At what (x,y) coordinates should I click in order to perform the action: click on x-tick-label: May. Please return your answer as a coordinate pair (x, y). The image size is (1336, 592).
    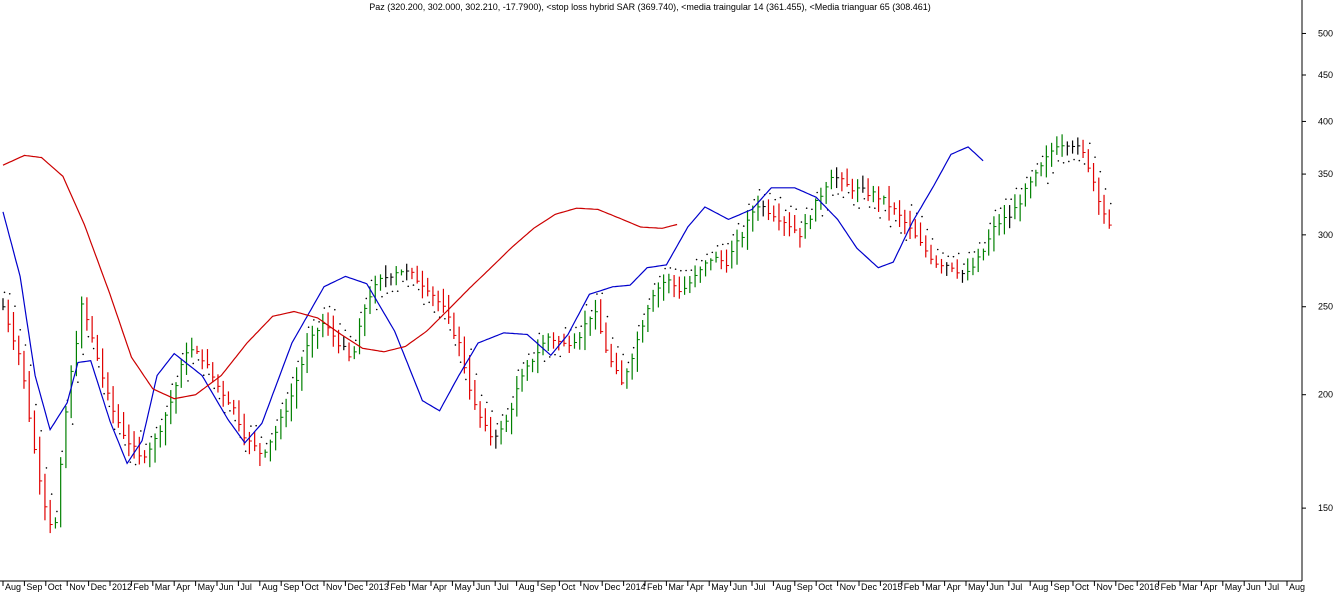
    Looking at the image, I should click on (720, 587).